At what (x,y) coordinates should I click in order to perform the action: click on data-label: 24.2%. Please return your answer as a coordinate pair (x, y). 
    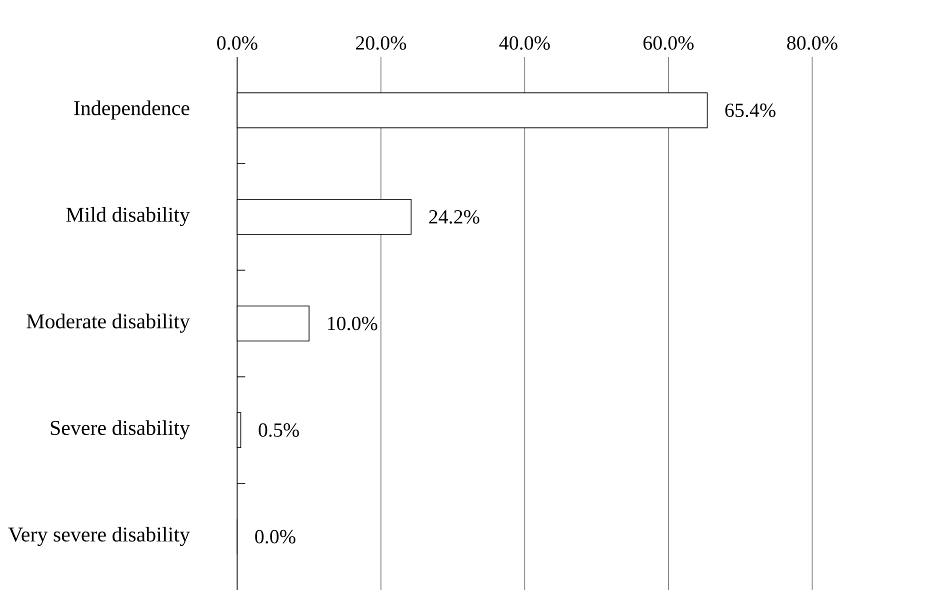
    Looking at the image, I should click on (454, 217).